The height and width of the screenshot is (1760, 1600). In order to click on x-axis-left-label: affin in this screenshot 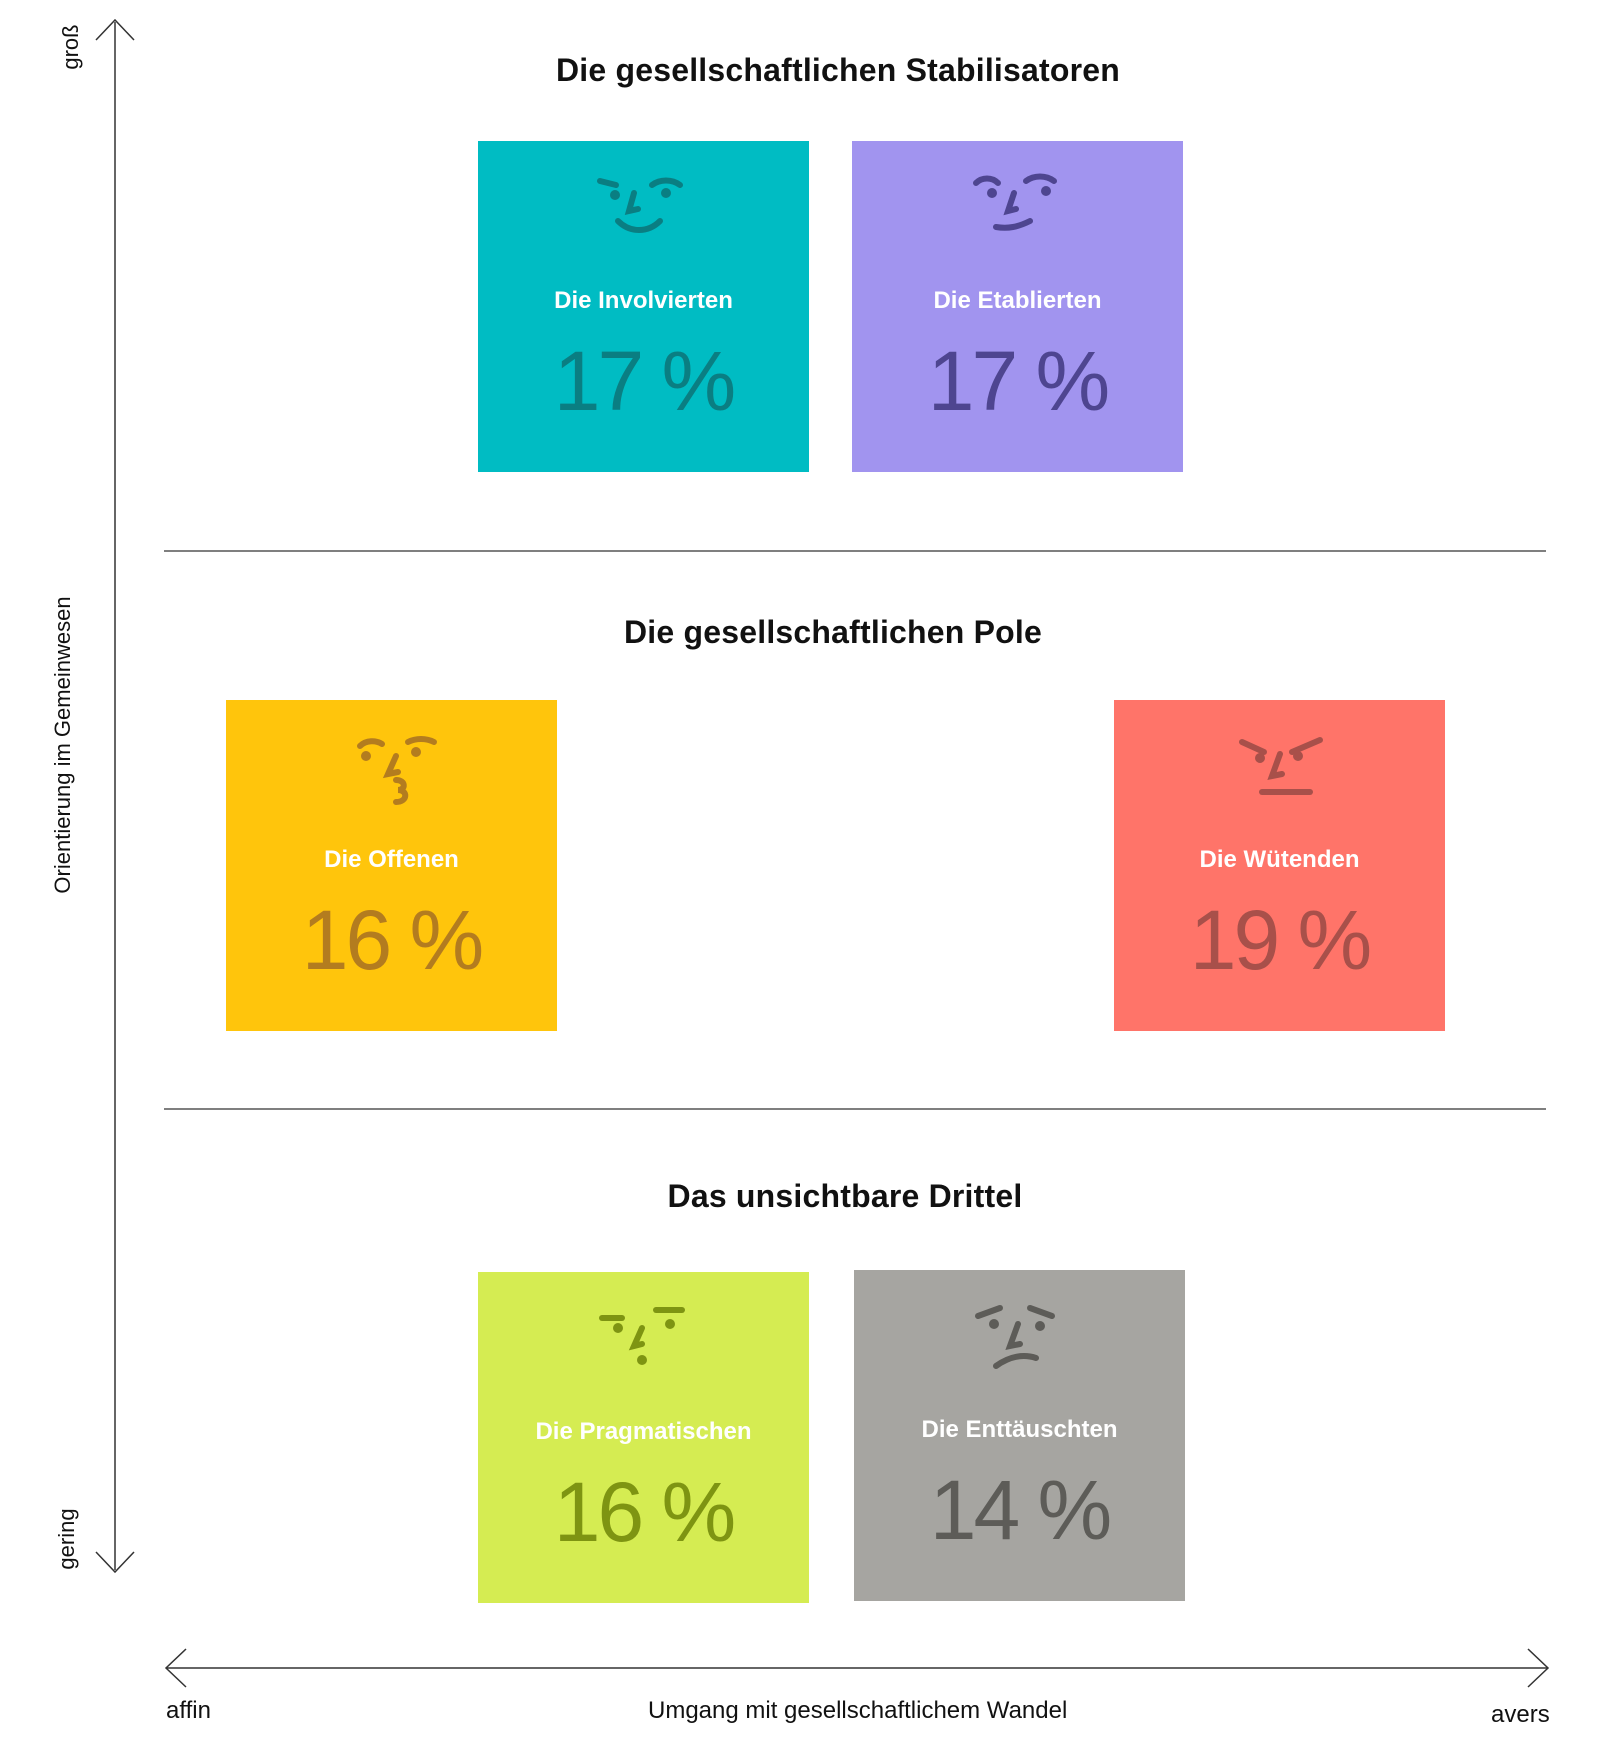, I will do `click(188, 1710)`.